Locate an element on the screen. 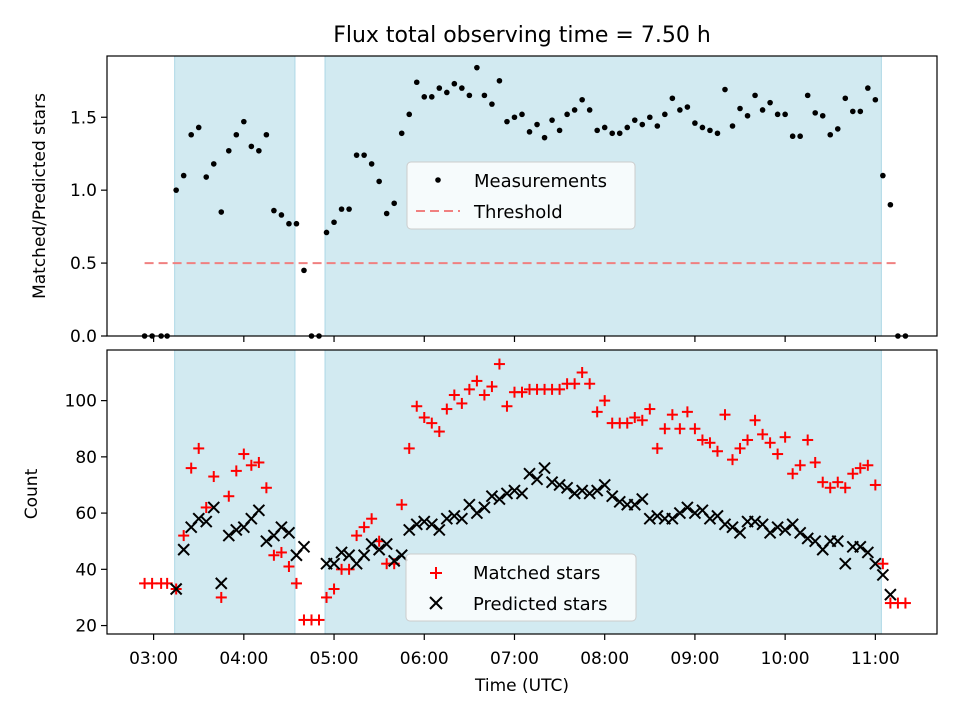  x-tick-label: 06:00 is located at coordinates (424, 659).